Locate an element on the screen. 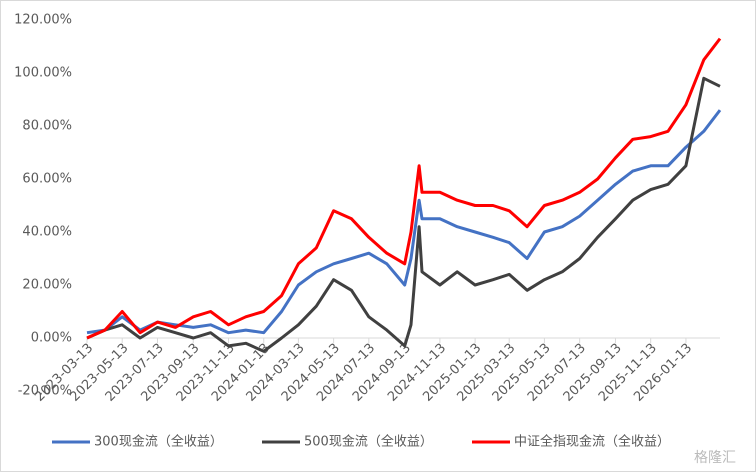 This screenshot has height=472, width=756. y-tick-label: 40.00% is located at coordinates (47, 232).